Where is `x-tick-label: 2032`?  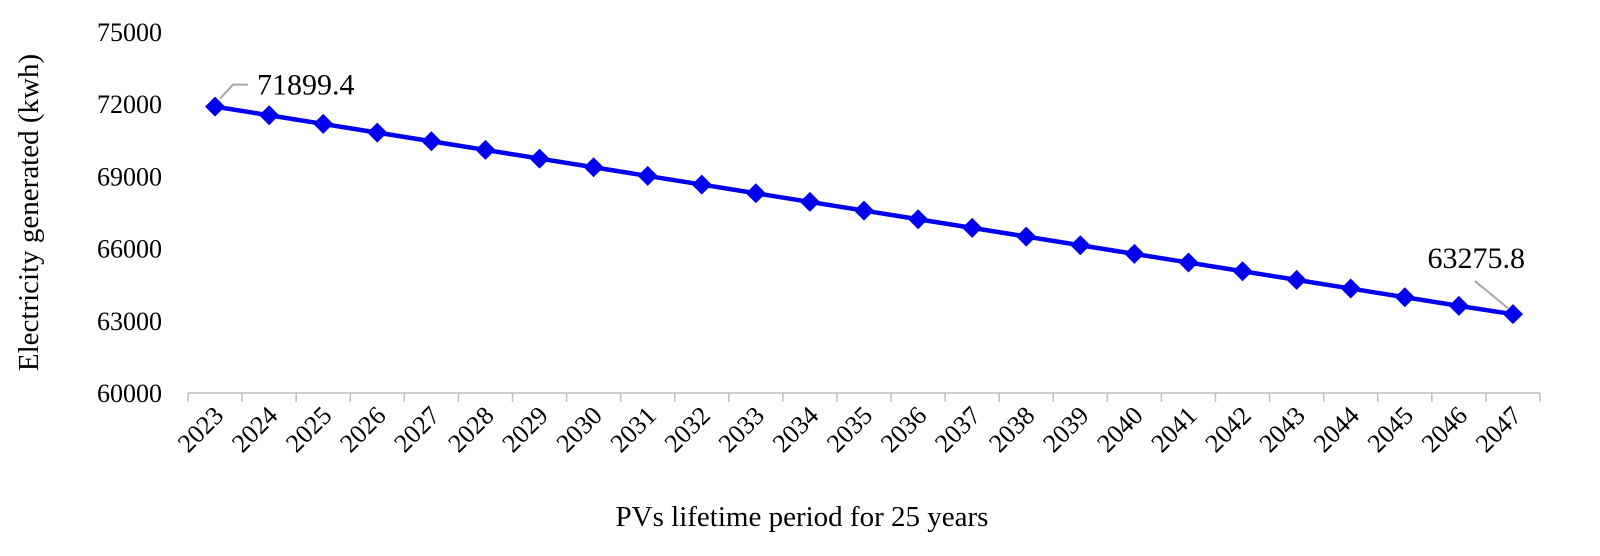
x-tick-label: 2032 is located at coordinates (687, 429).